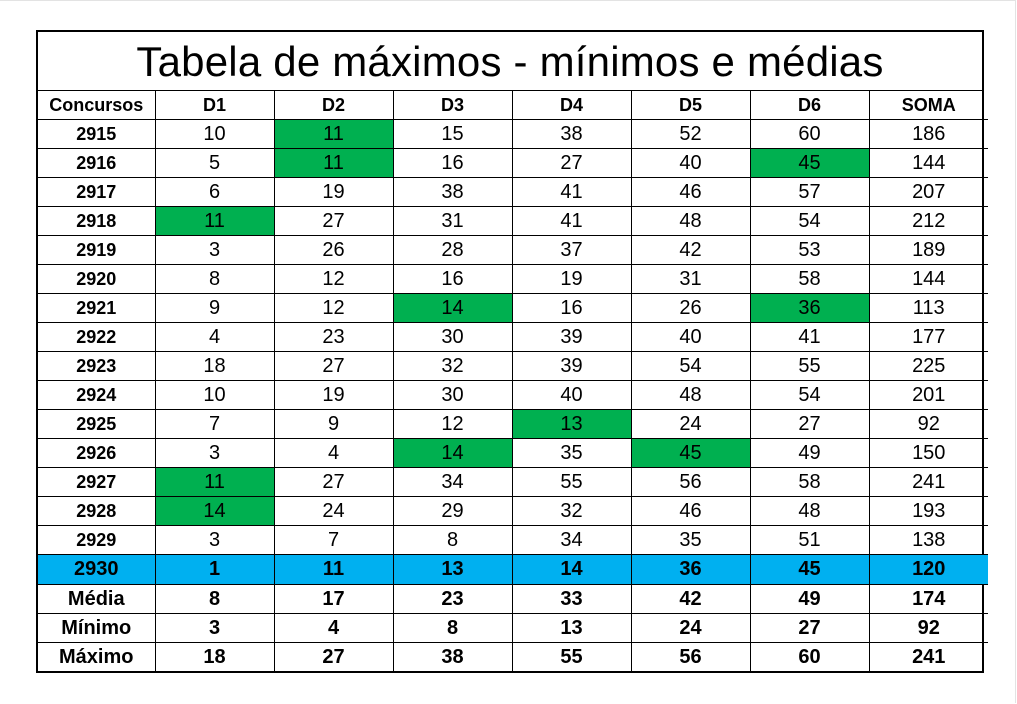  I want to click on stat-cell: 92, so click(928, 628).